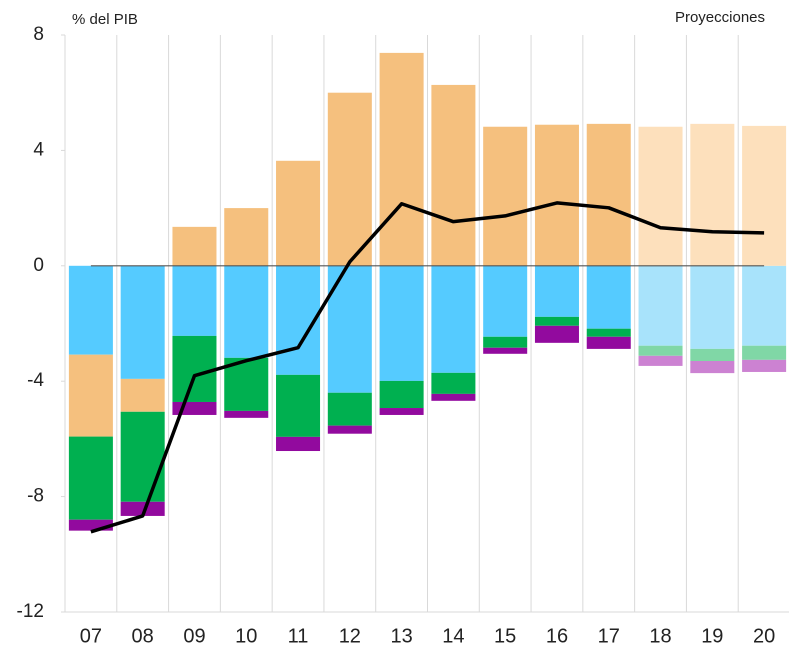 The width and height of the screenshot is (789, 650). Describe the element at coordinates (194, 636) in the screenshot. I see `x-tick-label: 09` at that location.